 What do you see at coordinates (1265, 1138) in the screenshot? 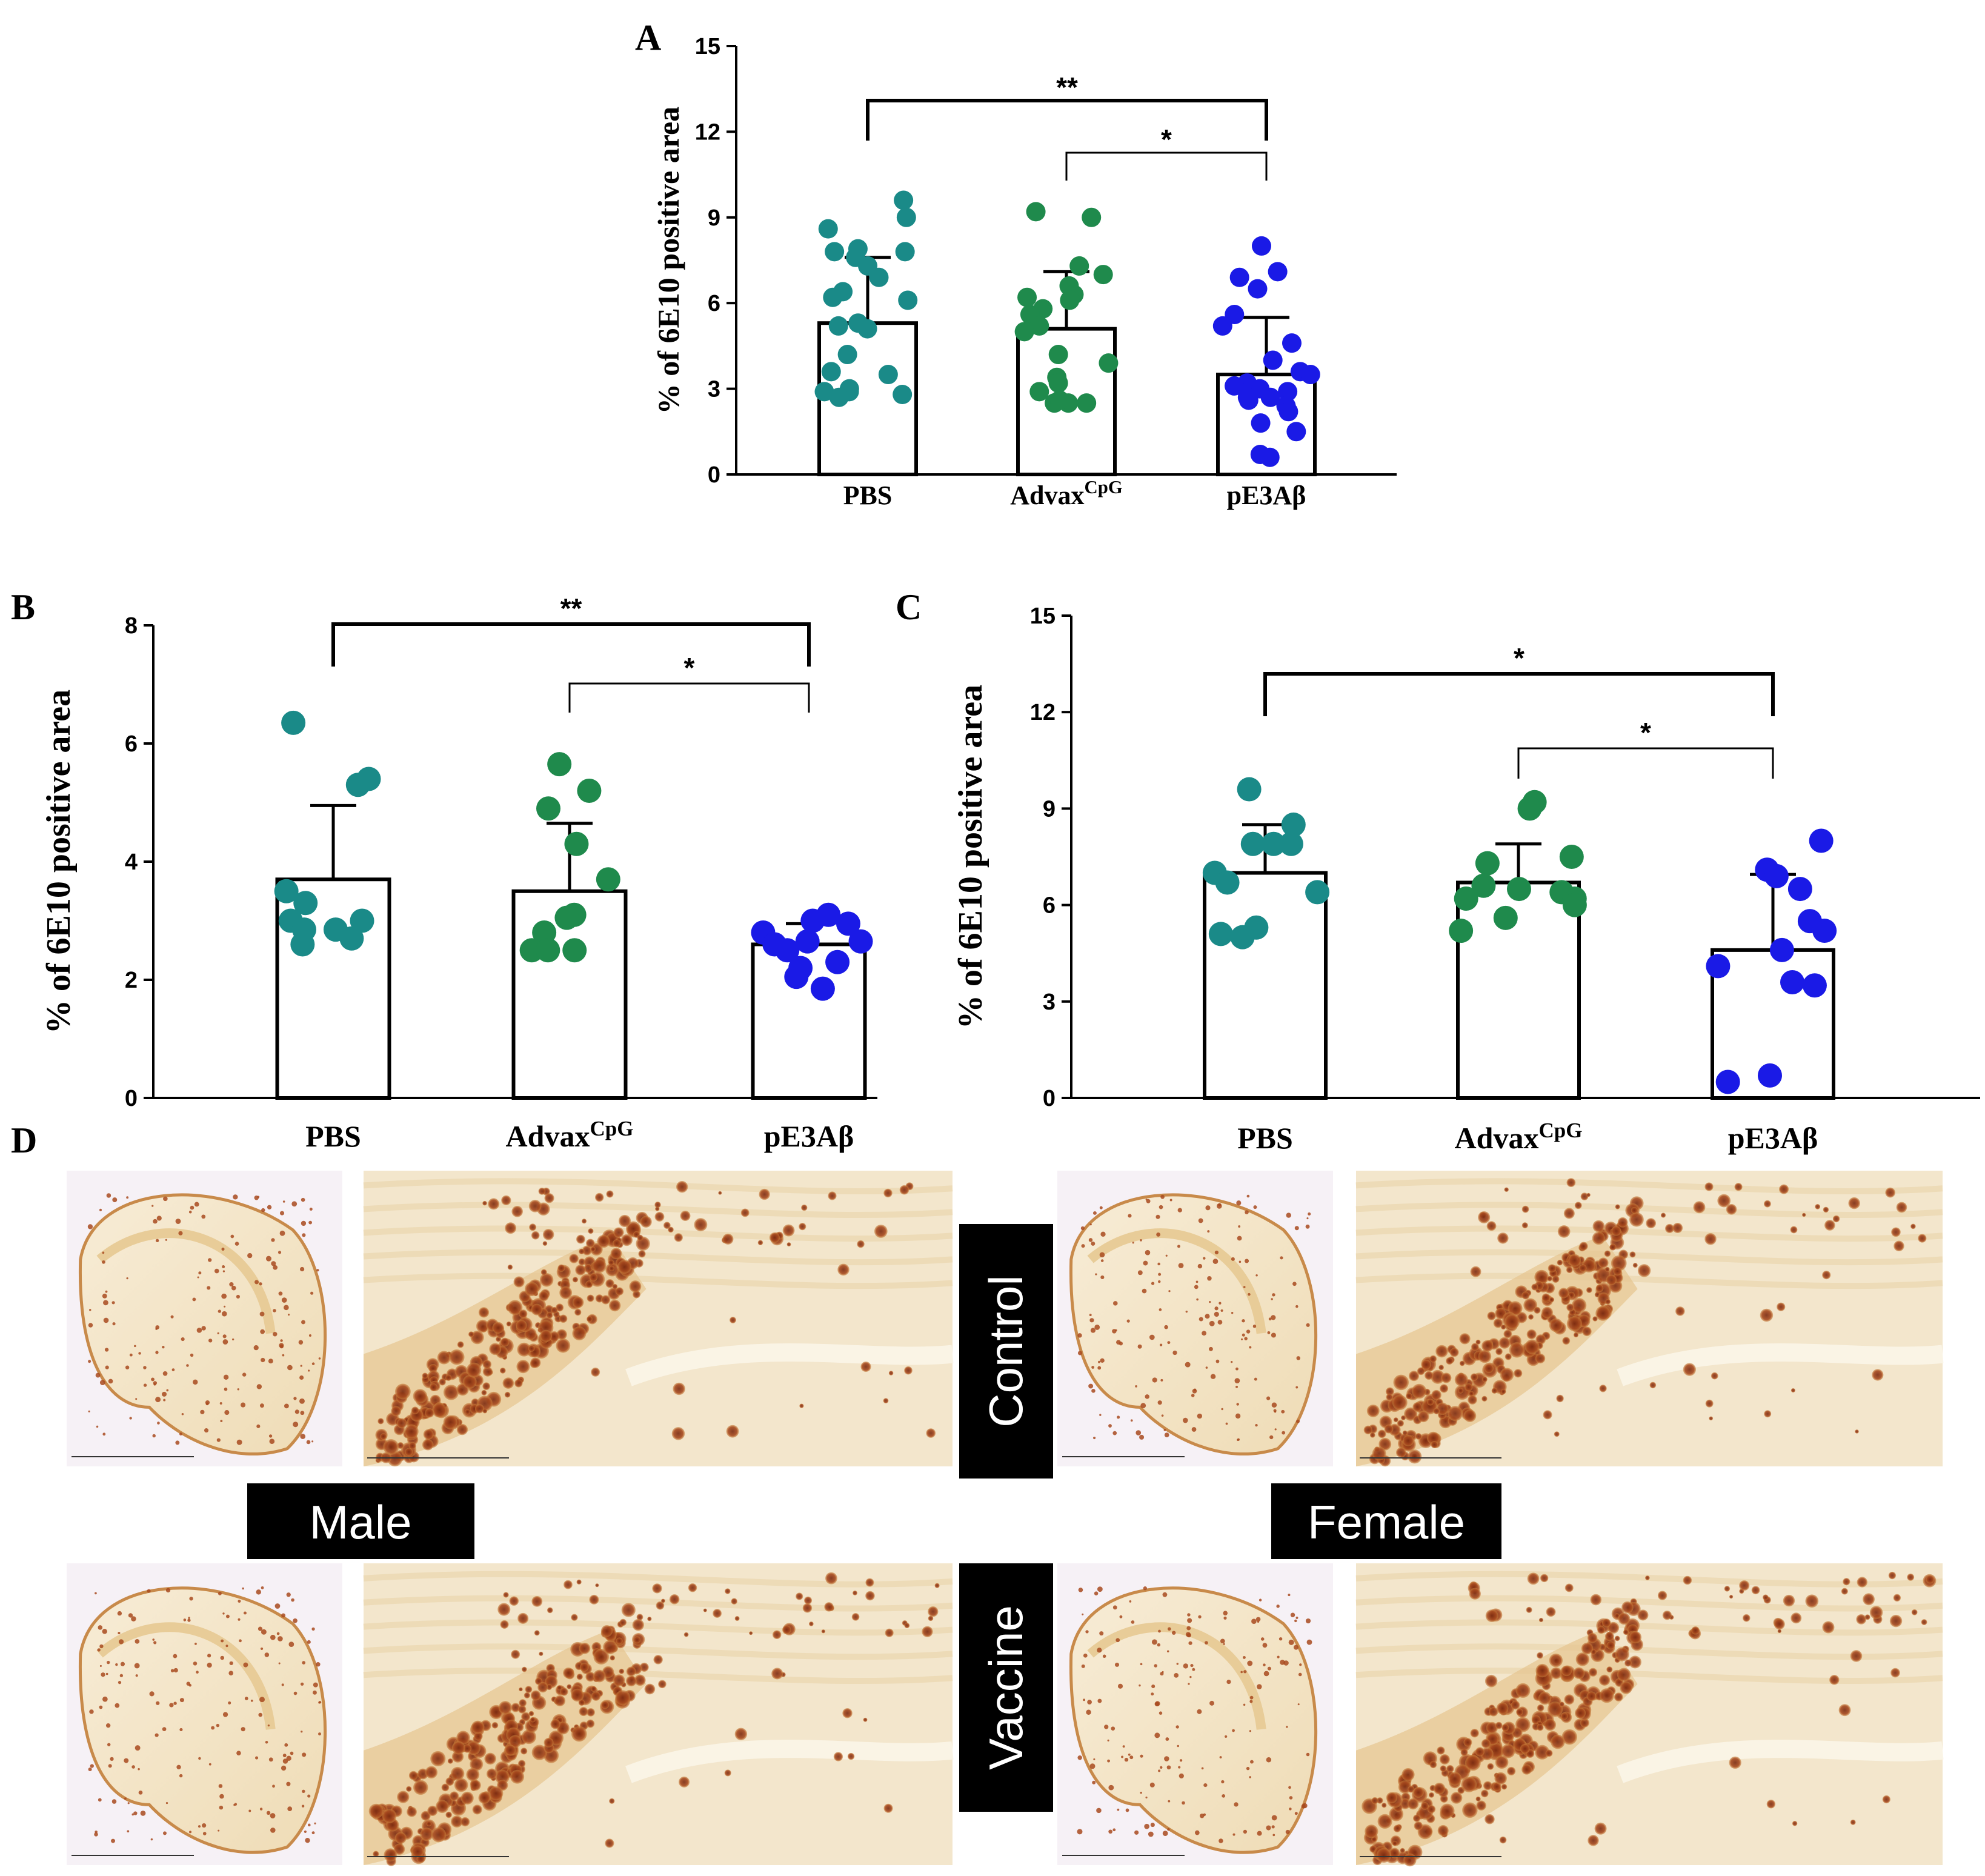
I see `category-label: PBS` at bounding box center [1265, 1138].